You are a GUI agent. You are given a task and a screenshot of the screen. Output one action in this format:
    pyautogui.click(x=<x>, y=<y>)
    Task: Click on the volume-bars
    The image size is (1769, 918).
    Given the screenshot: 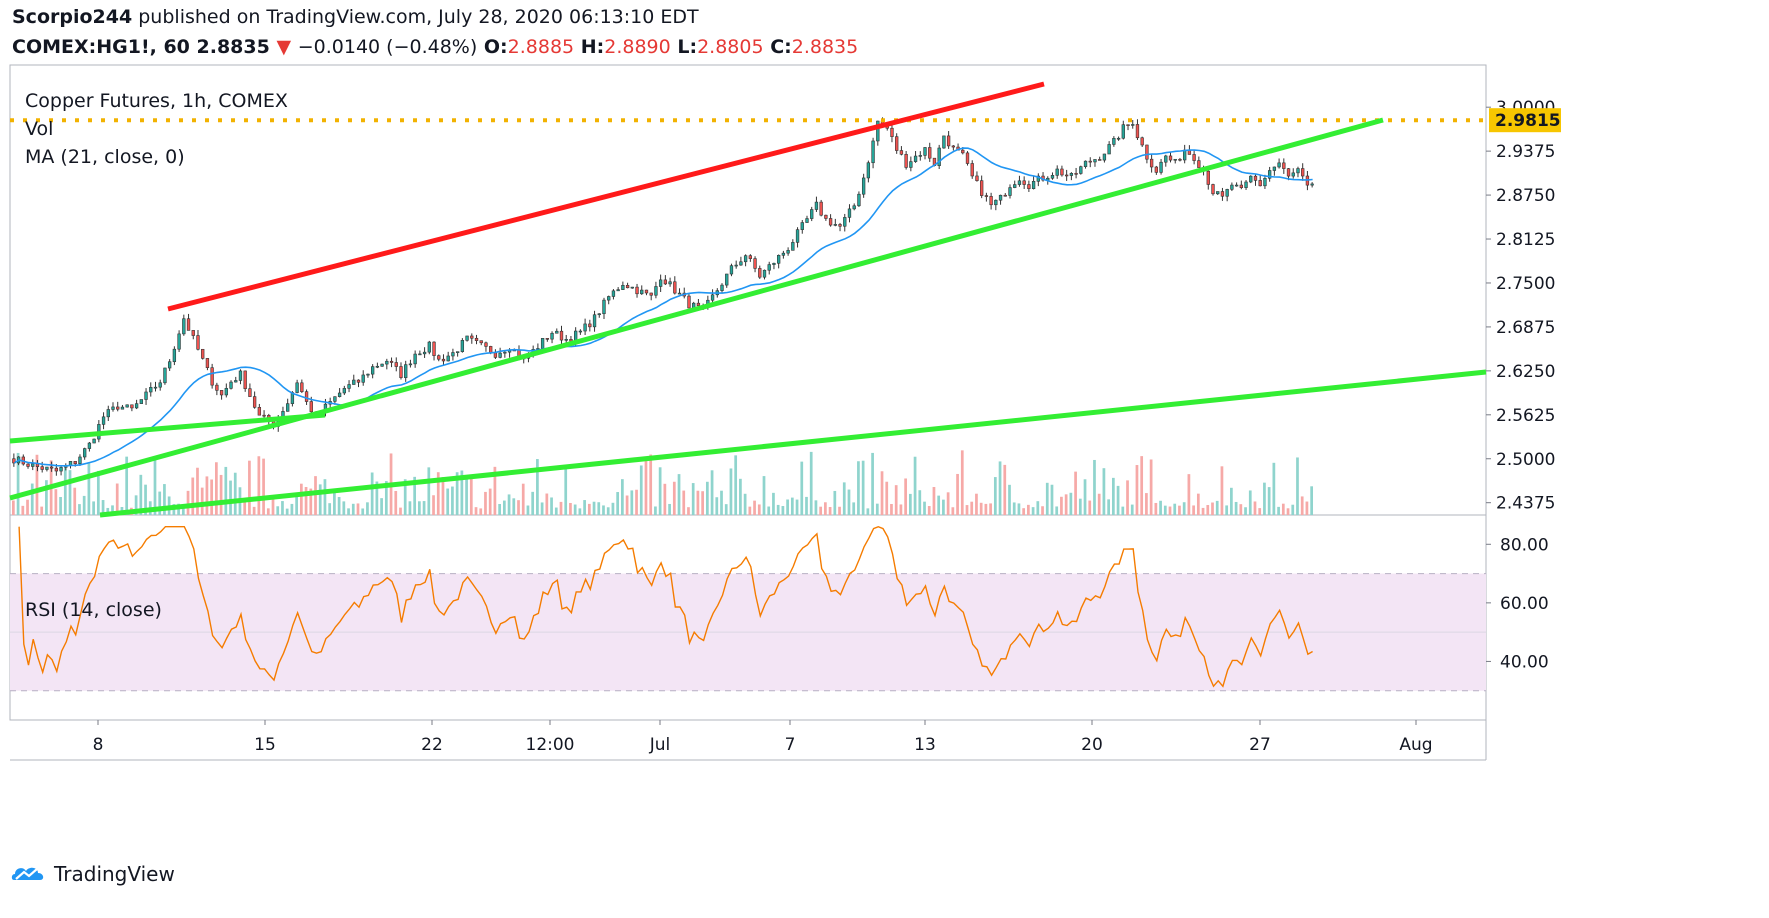 What is the action you would take?
    pyautogui.click(x=662, y=482)
    